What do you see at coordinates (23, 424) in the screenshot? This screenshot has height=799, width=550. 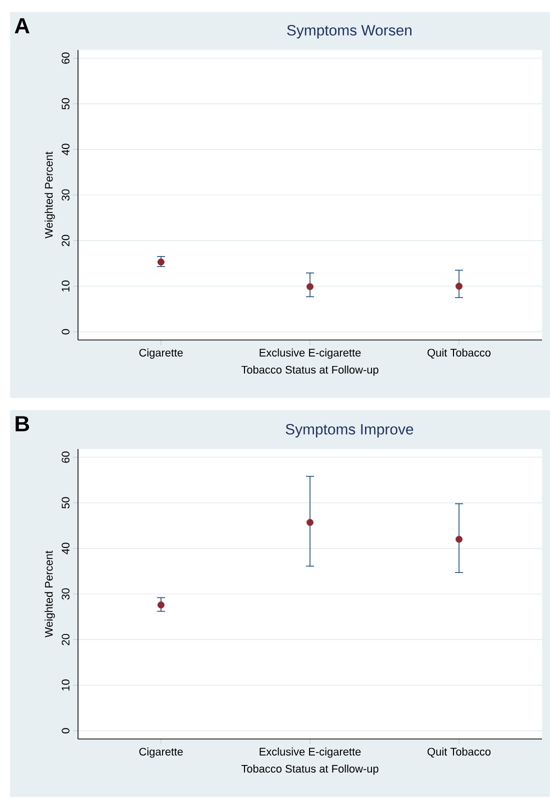 I see `text: B` at bounding box center [23, 424].